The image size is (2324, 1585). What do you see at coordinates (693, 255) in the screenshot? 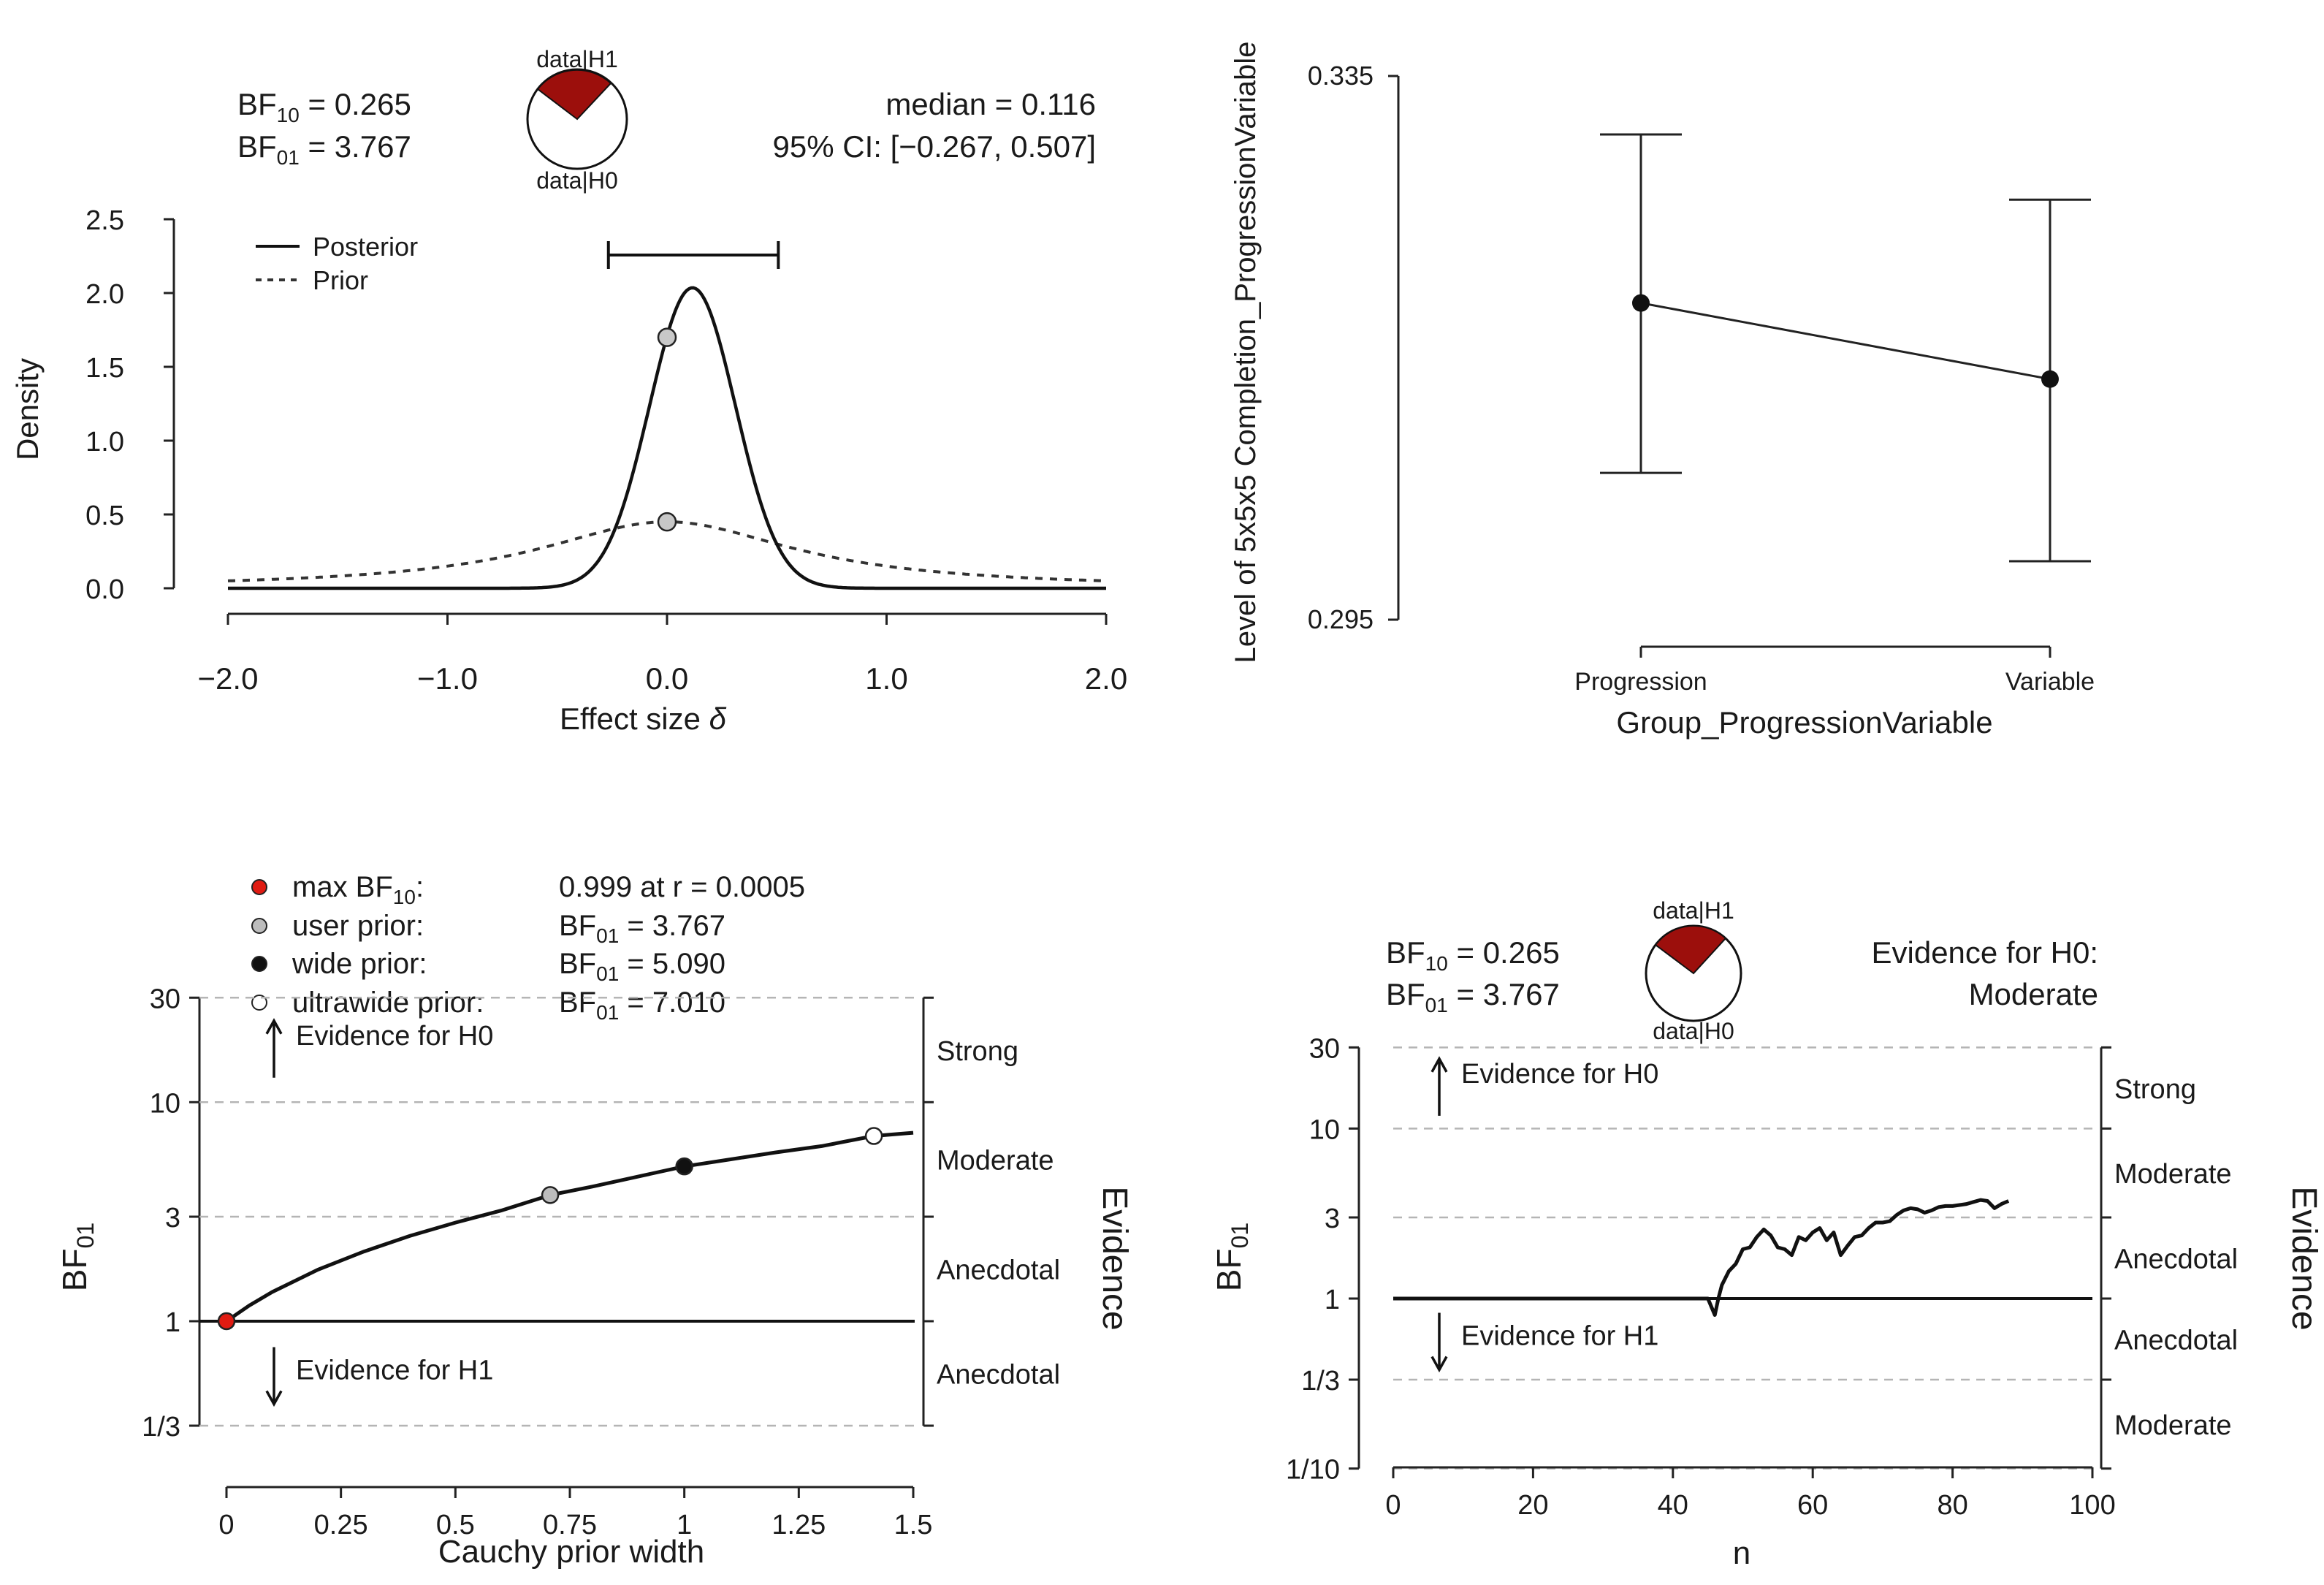
I see `credible-interval-bar` at bounding box center [693, 255].